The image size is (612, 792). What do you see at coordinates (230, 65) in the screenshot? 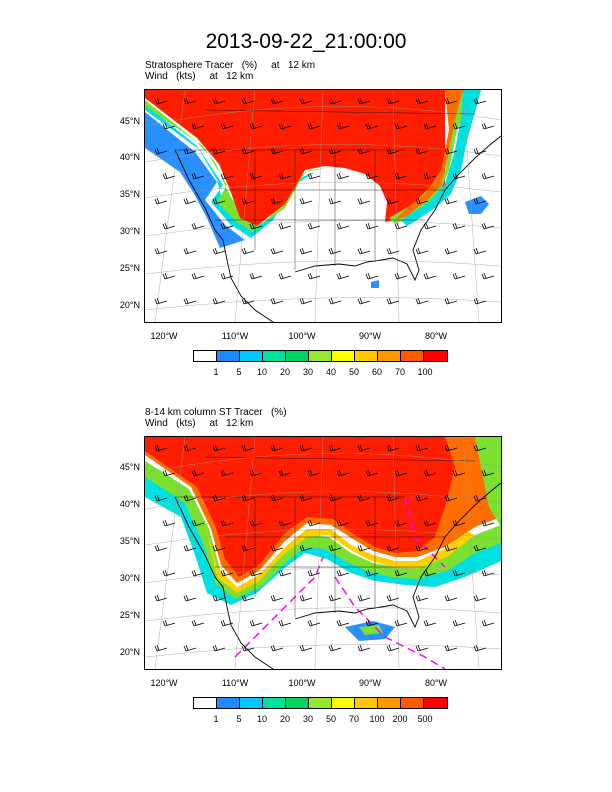
I see `panel1-title-line1: Stratosphere Tracer (%) at 12 km` at bounding box center [230, 65].